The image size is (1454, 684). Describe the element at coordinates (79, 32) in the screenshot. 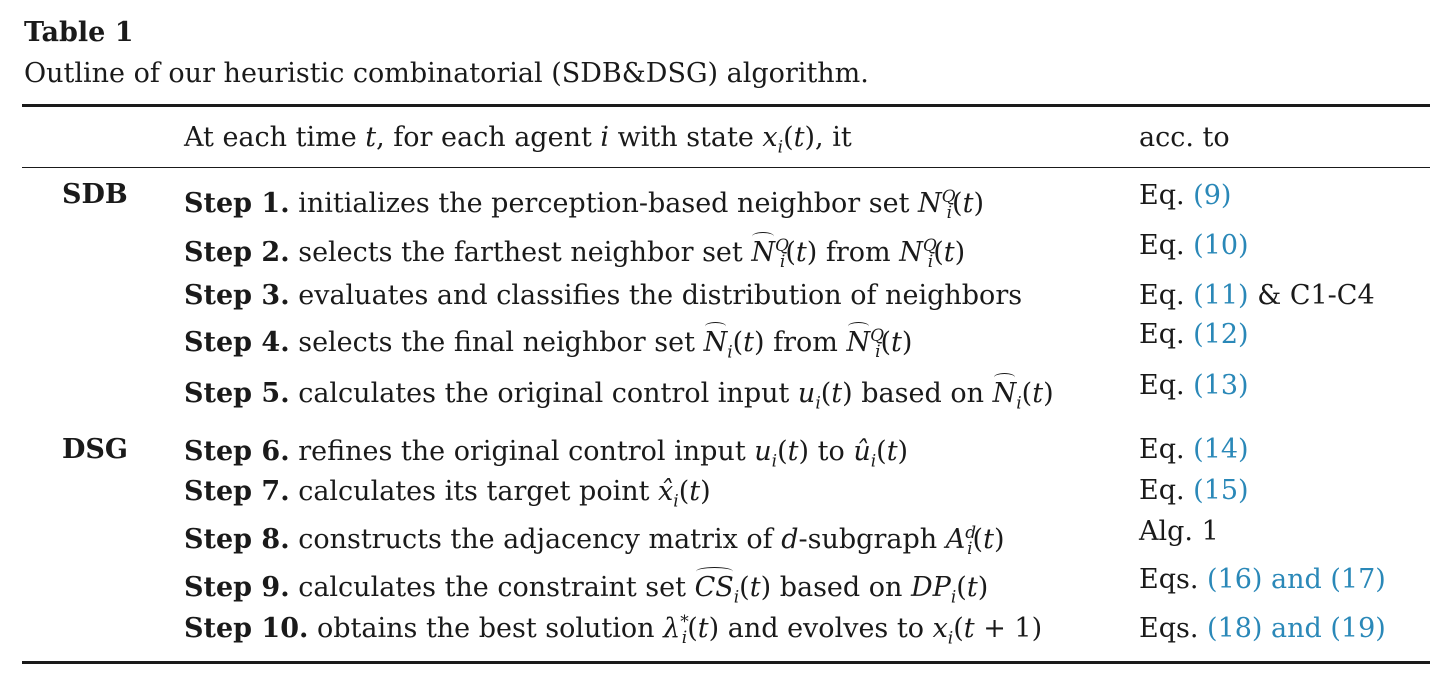

I see `table-label: Table 1` at that location.